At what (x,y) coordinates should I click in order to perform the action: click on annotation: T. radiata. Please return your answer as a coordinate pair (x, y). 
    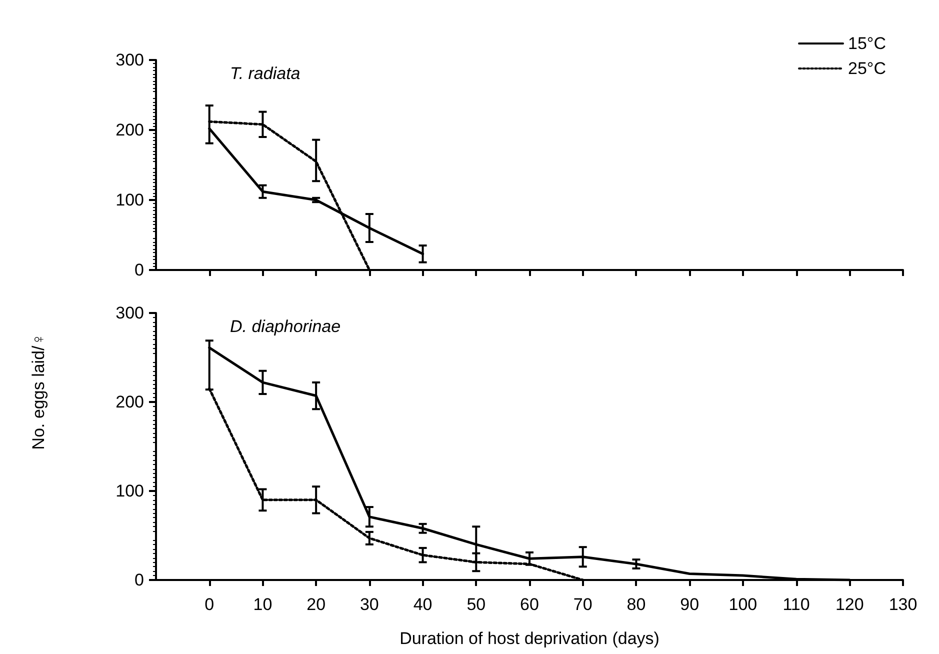
    Looking at the image, I should click on (265, 73).